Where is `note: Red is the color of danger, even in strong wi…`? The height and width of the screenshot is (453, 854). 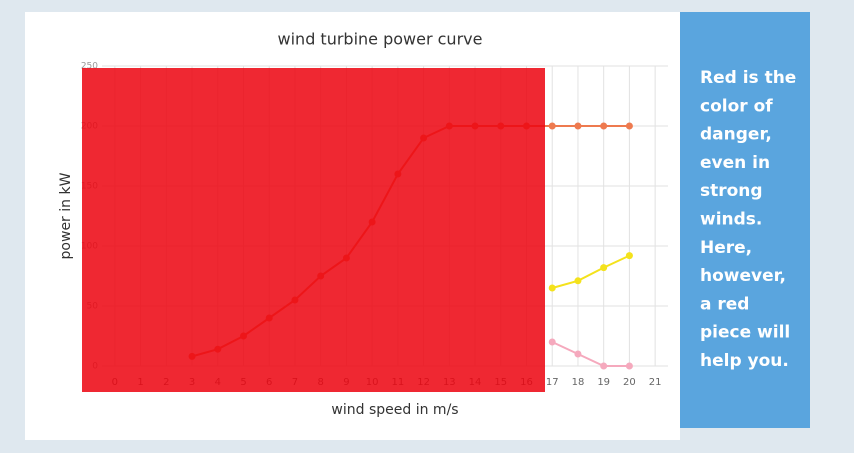 note: Red is the color of danger, even in strong wi… is located at coordinates (748, 219).